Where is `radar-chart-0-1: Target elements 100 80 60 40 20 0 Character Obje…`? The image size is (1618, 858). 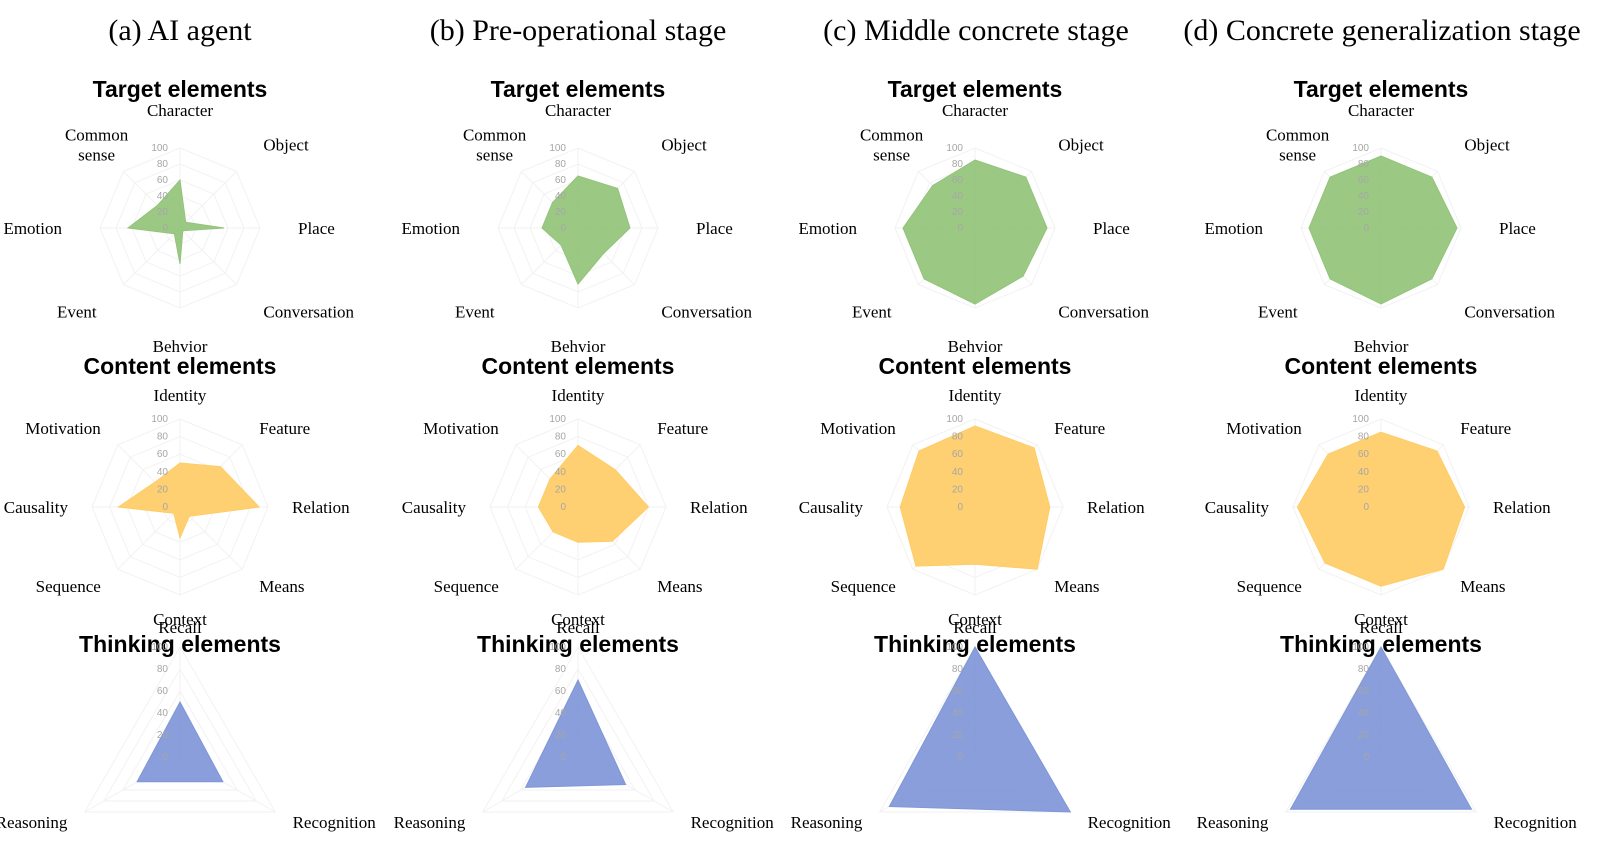
radar-chart-0-1: Target elements 100 80 60 40 20 0 Character Obje… is located at coordinates (576, 216).